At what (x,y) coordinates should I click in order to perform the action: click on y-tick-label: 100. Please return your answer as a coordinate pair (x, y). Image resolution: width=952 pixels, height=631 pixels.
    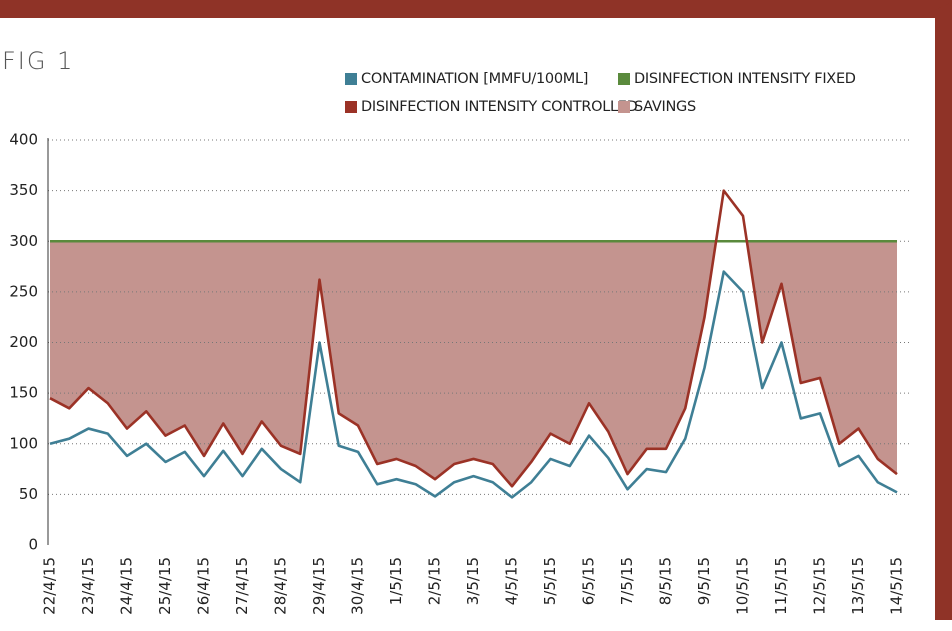
    Looking at the image, I should click on (23, 443).